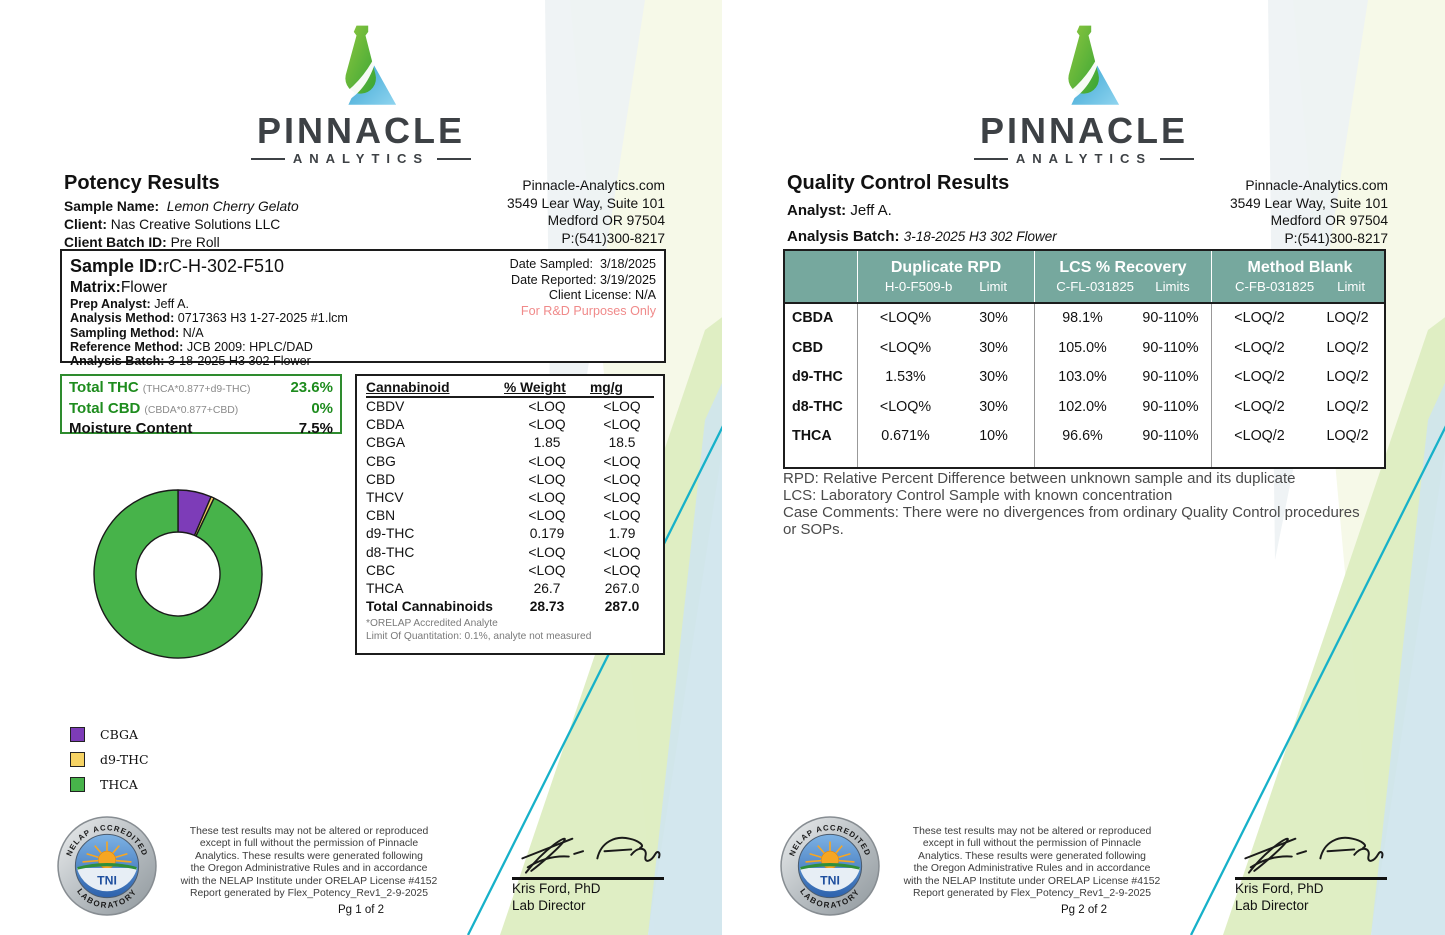  Describe the element at coordinates (898, 183) in the screenshot. I see `page-title: Quality Control Results` at that location.